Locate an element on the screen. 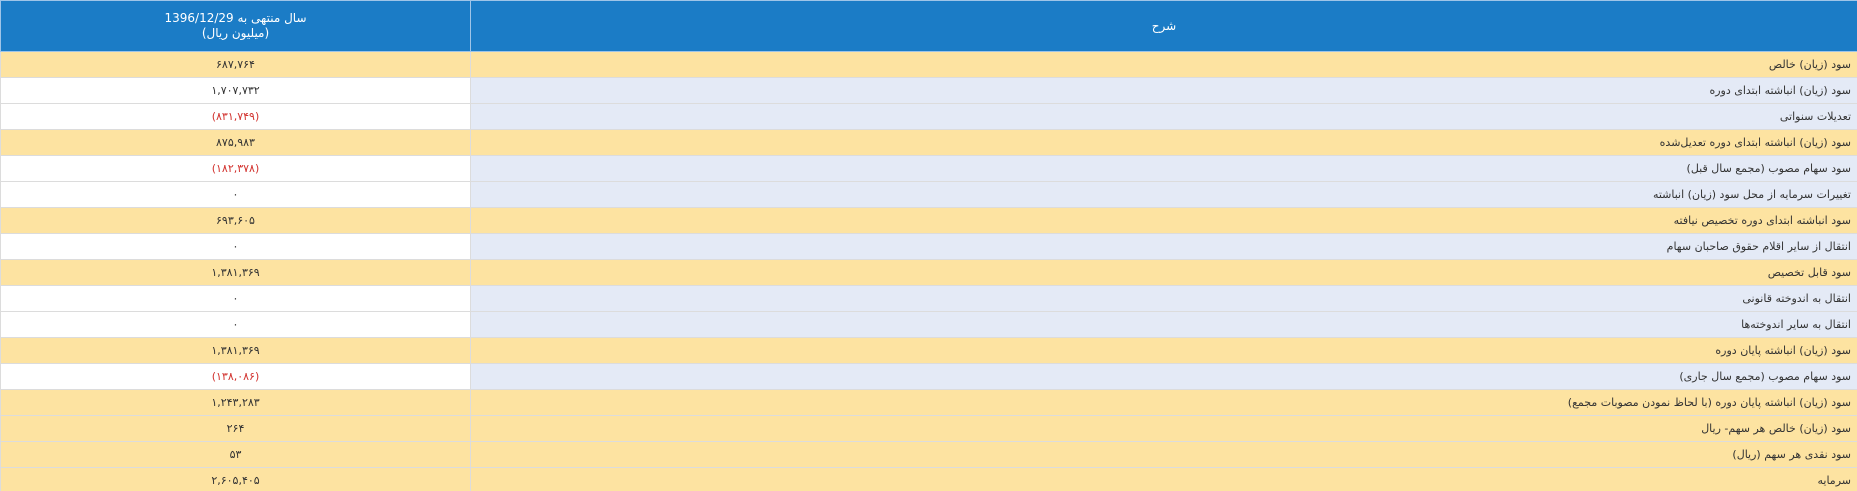 Image resolution: width=1857 pixels, height=491 pixels. row-value: ۵۳ is located at coordinates (235, 454).